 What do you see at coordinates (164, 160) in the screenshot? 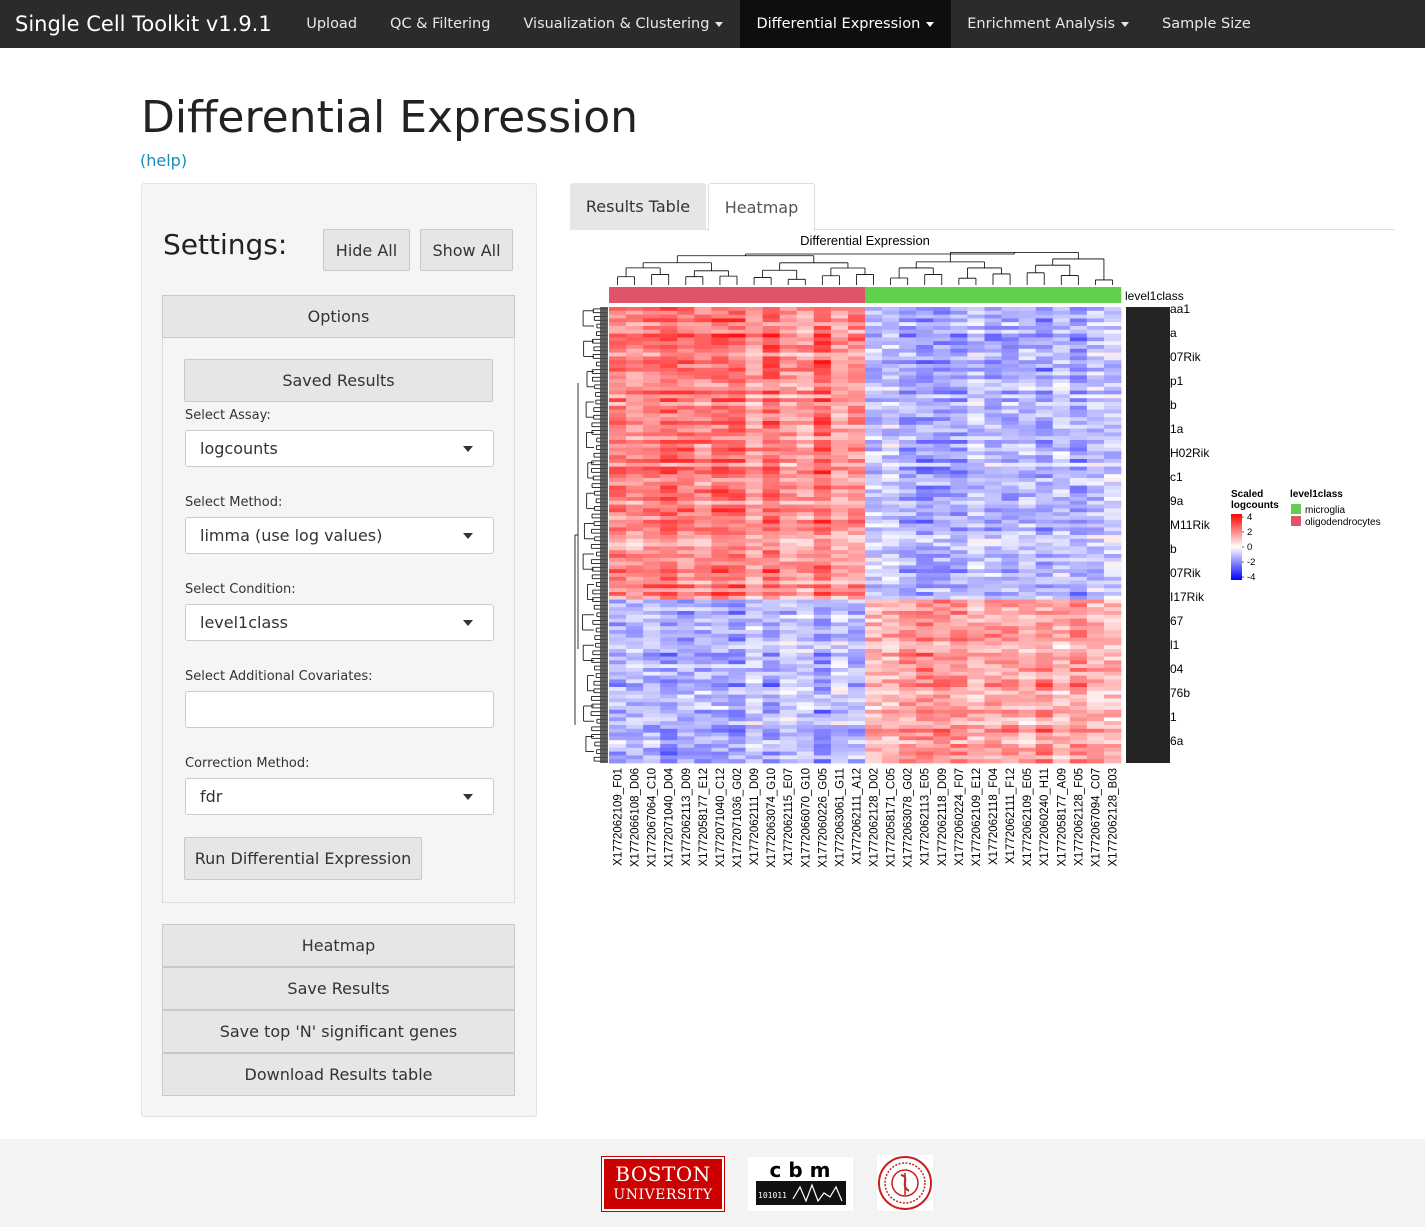
I see `help-link: (help)` at bounding box center [164, 160].